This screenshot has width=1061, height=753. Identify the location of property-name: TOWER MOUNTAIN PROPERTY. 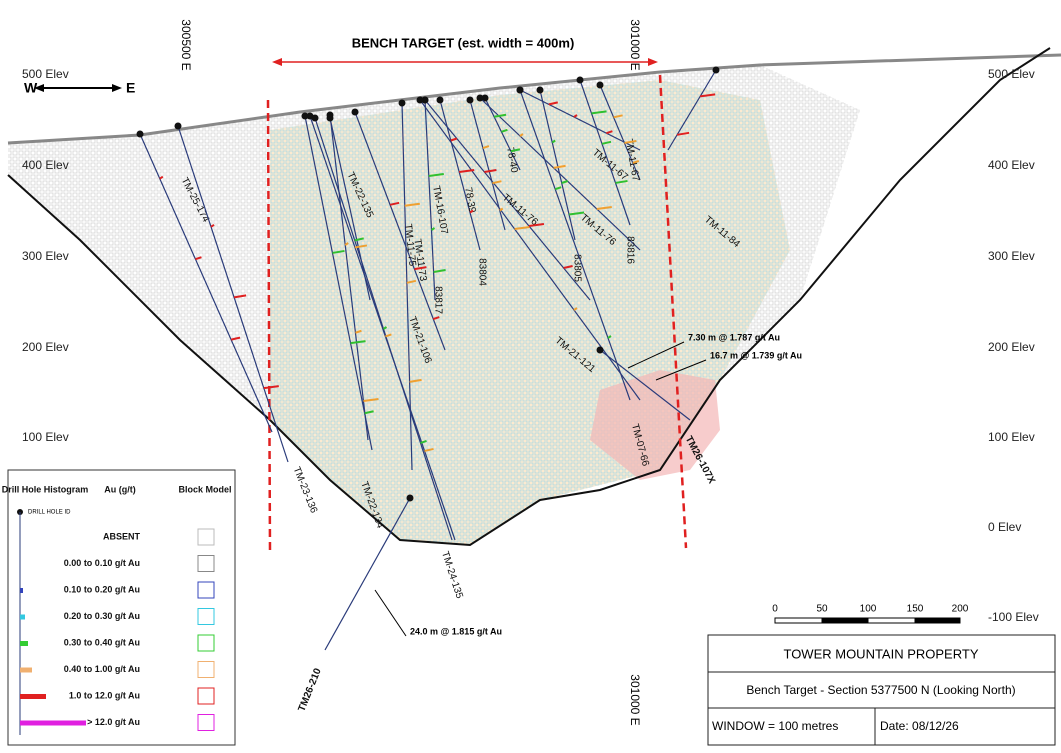
(880, 653).